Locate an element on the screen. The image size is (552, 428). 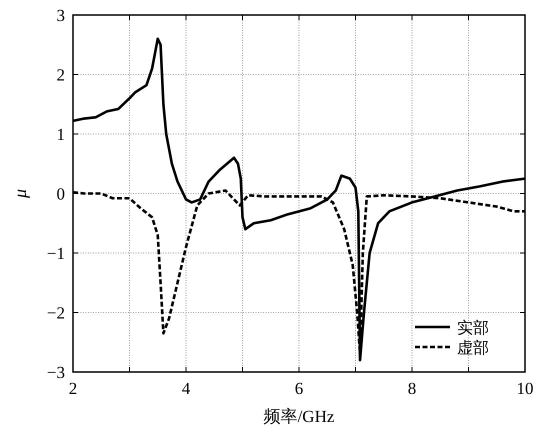
y-tick-label: 1 is located at coordinates (60, 134).